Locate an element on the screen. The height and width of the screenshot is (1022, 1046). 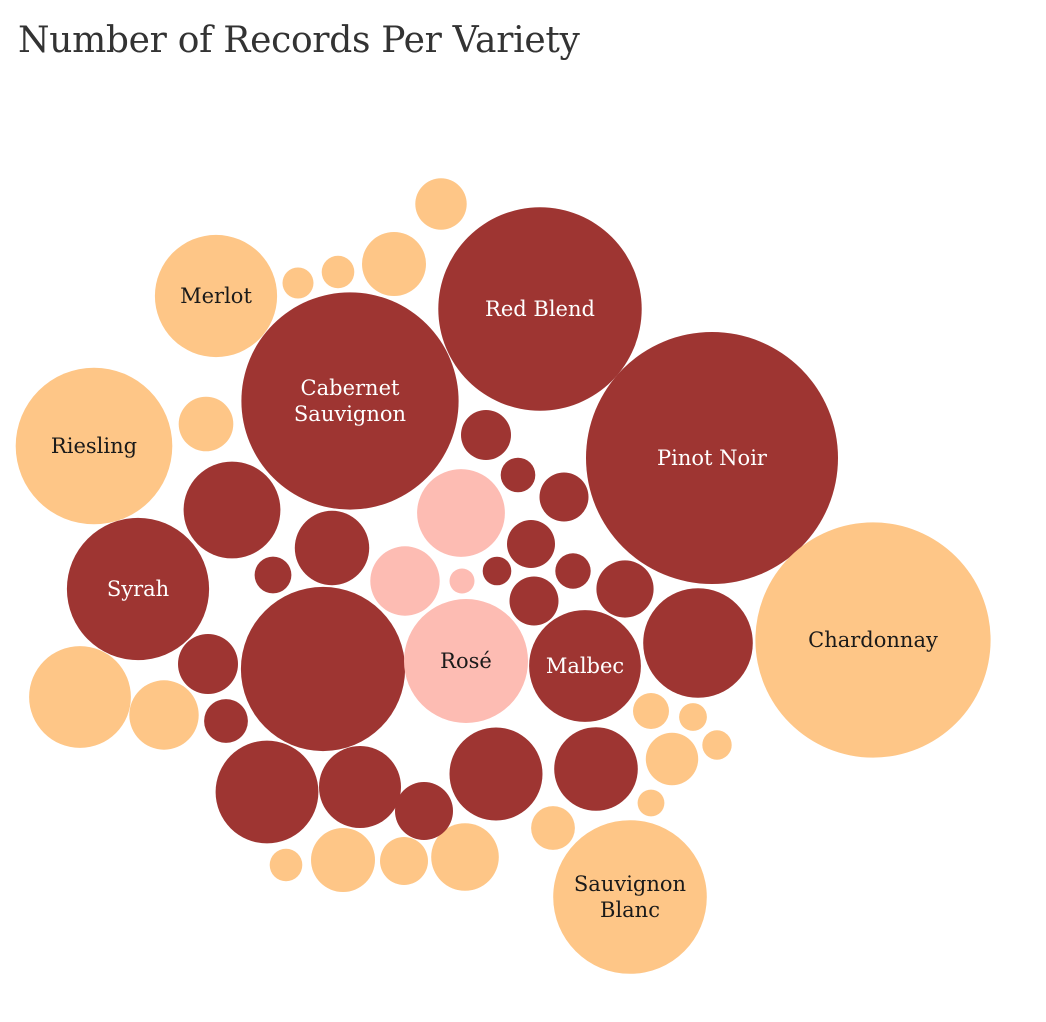
bubble-malbec is located at coordinates (585, 666).